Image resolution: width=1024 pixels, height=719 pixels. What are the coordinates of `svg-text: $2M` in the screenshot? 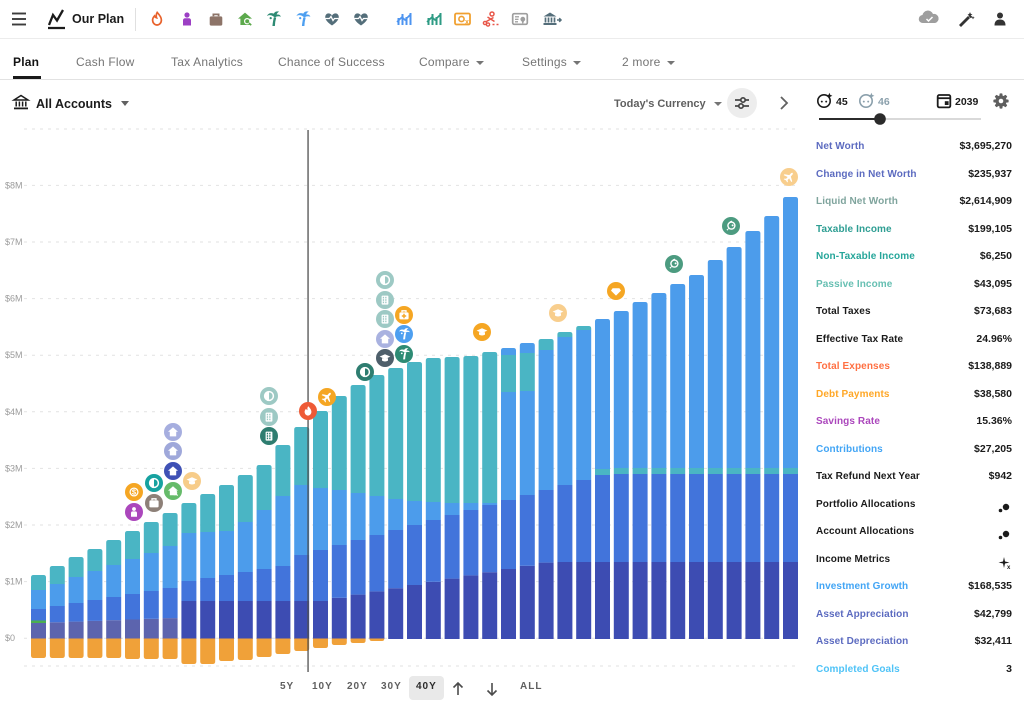 It's located at (14, 525).